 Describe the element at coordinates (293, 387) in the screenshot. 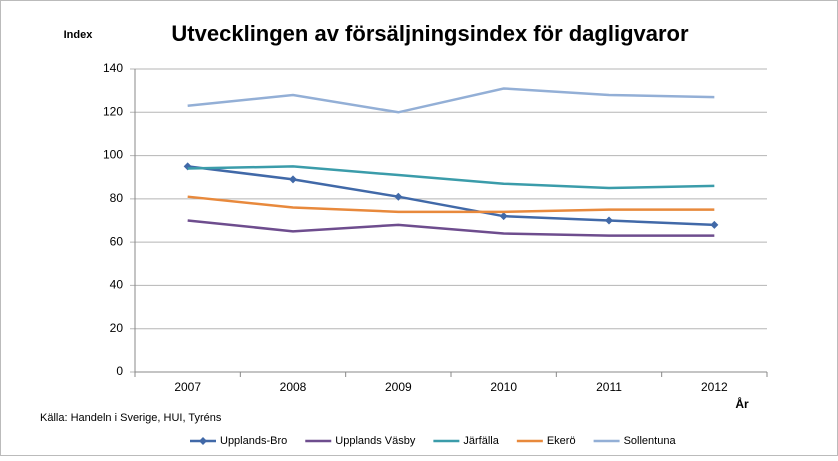

I see `x-tick-label: 2008` at that location.